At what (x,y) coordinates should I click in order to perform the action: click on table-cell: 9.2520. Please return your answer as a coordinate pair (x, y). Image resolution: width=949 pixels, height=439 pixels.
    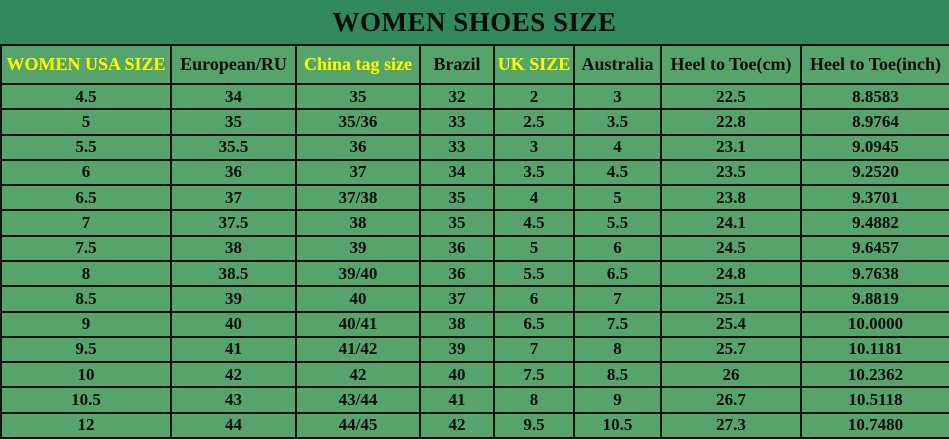
    Looking at the image, I should click on (874, 172).